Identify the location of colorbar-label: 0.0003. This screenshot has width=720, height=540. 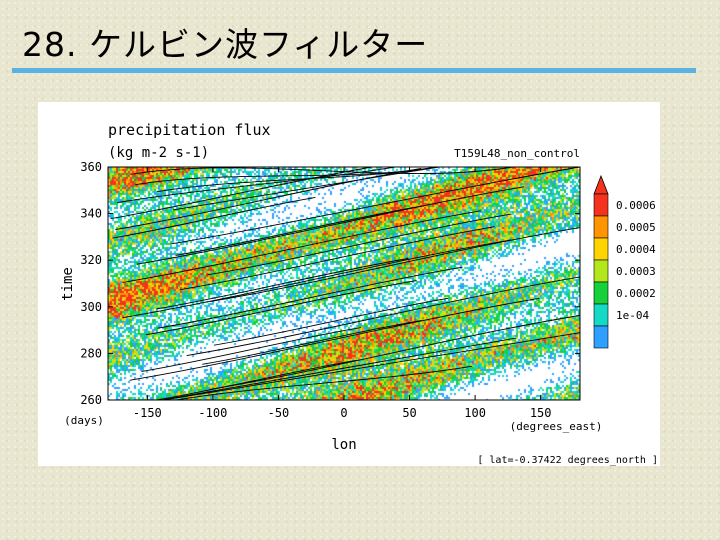
(636, 271).